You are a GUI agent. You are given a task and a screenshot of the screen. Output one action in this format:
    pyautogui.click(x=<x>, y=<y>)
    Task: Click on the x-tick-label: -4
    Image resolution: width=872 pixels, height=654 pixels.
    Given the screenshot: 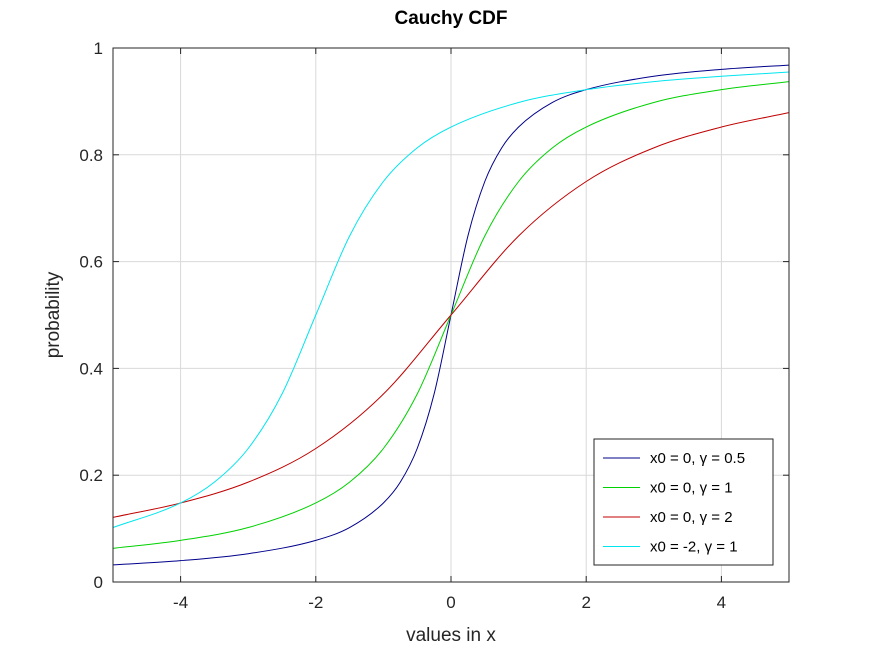 What is the action you would take?
    pyautogui.click(x=180, y=602)
    